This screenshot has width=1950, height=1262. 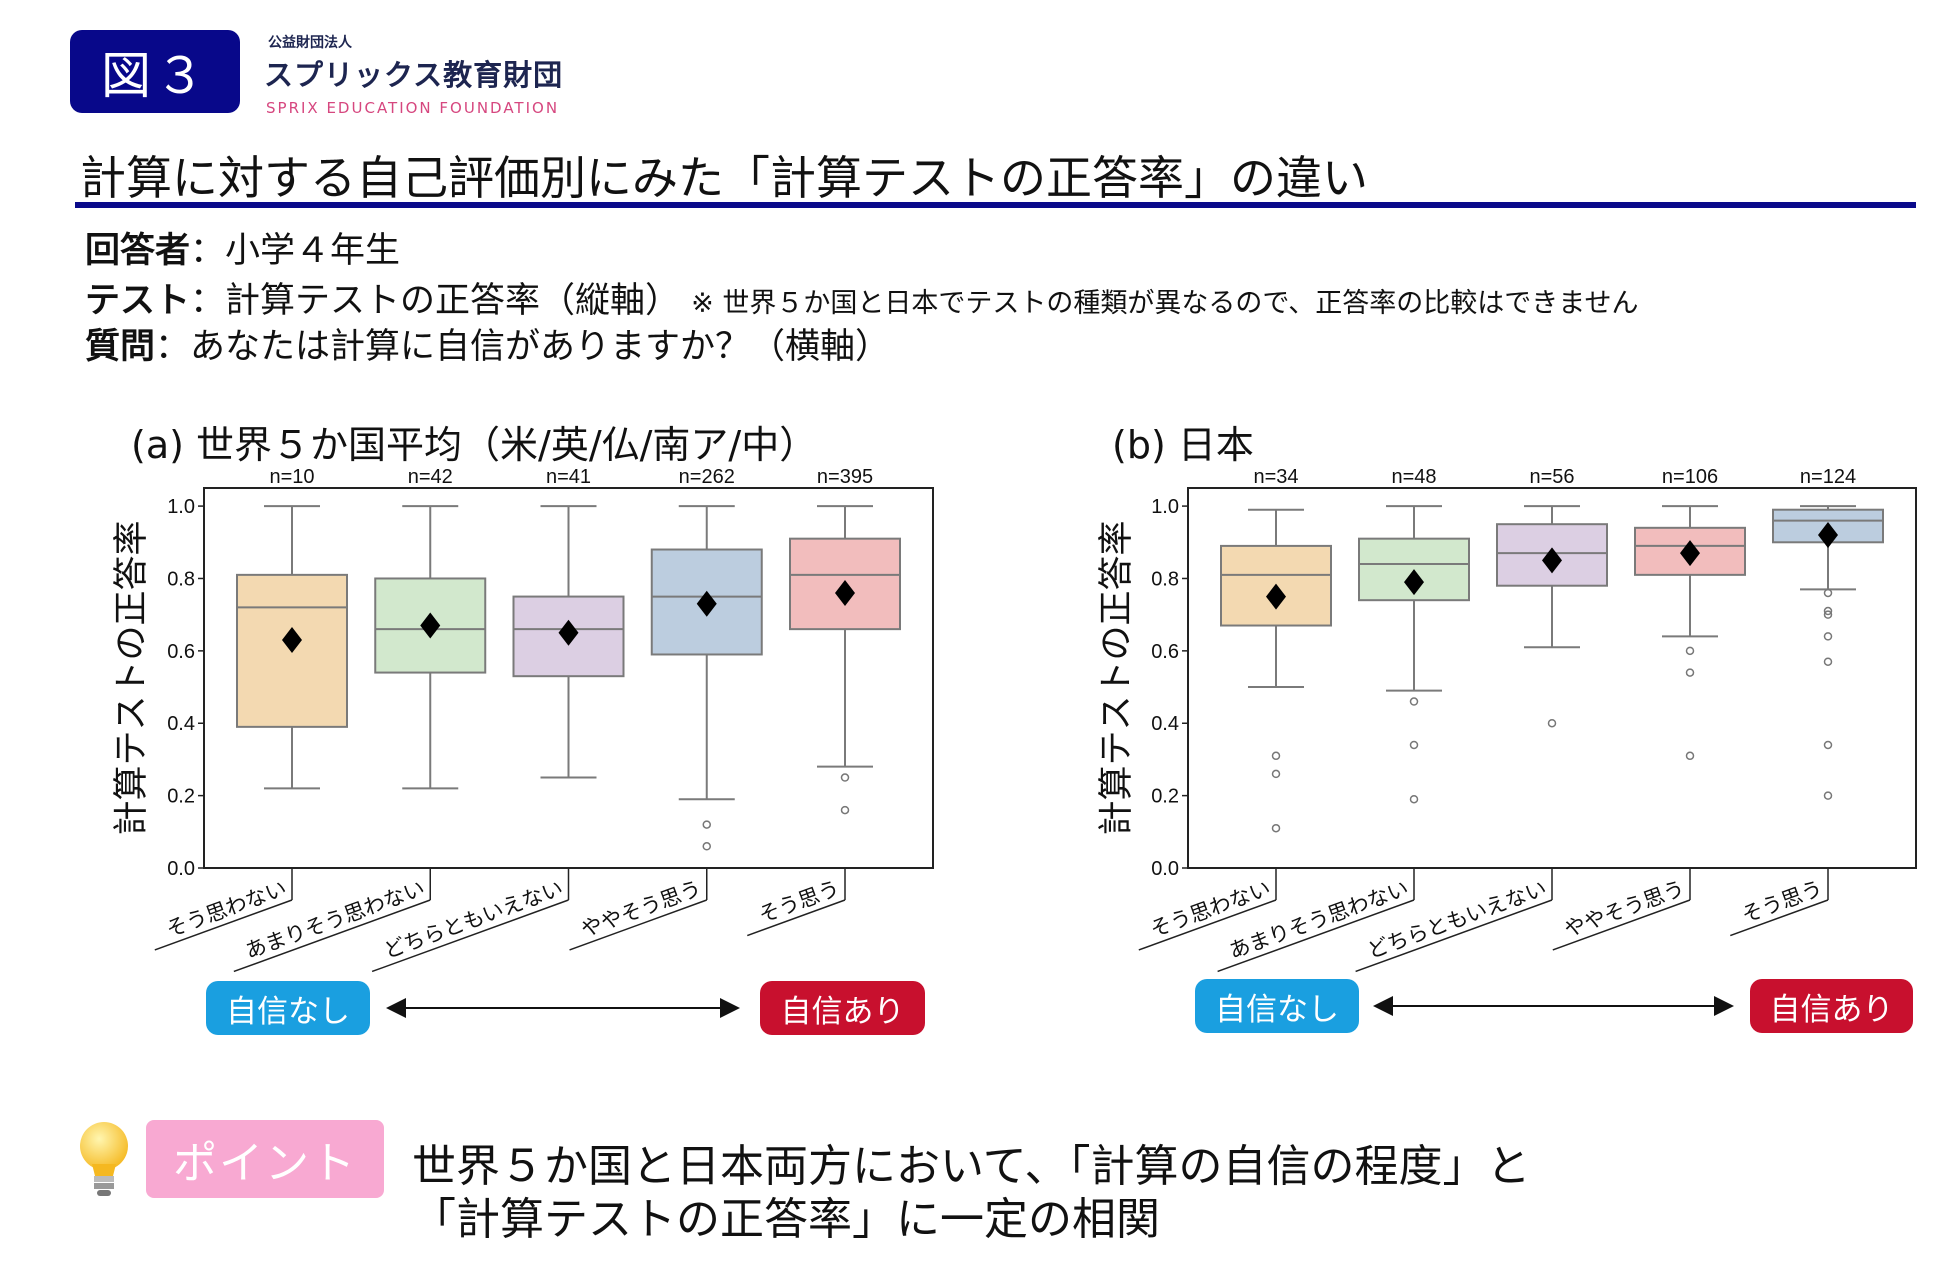 I want to click on n-label: n=124, so click(x=1828, y=477).